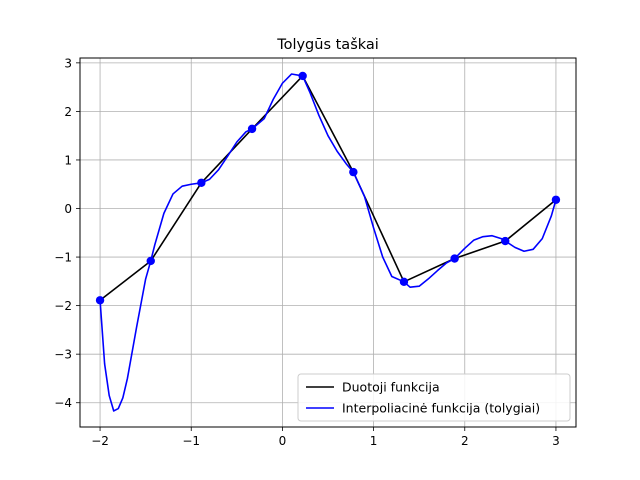  What do you see at coordinates (63, 355) in the screenshot?
I see `y-tick-label: −3` at bounding box center [63, 355].